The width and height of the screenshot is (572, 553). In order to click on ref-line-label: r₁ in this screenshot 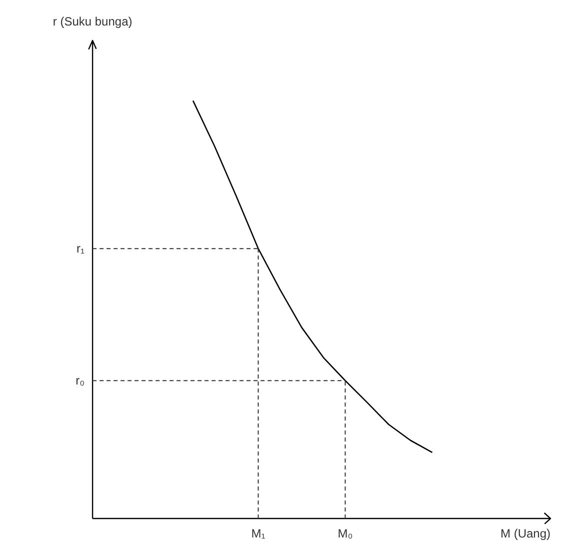, I will do `click(80, 249)`.